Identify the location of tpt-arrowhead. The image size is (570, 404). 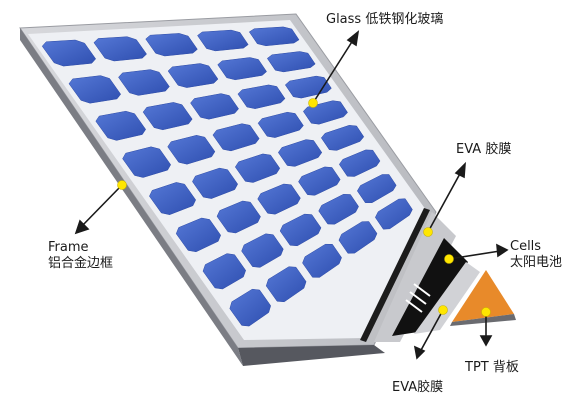
(486, 341).